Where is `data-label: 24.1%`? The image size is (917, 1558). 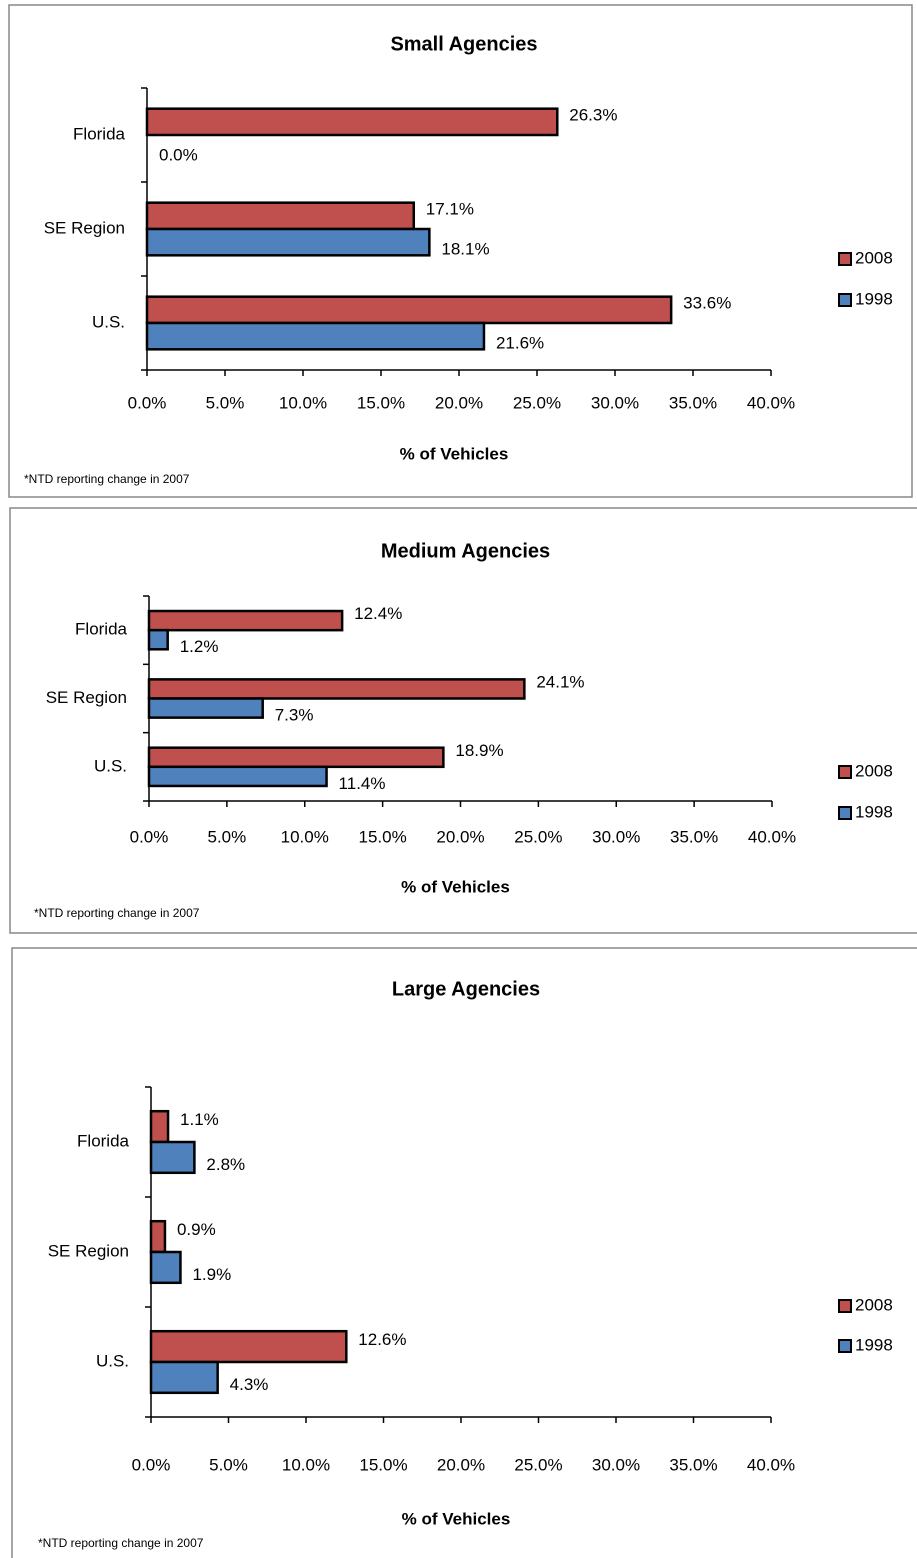
data-label: 24.1% is located at coordinates (560, 681).